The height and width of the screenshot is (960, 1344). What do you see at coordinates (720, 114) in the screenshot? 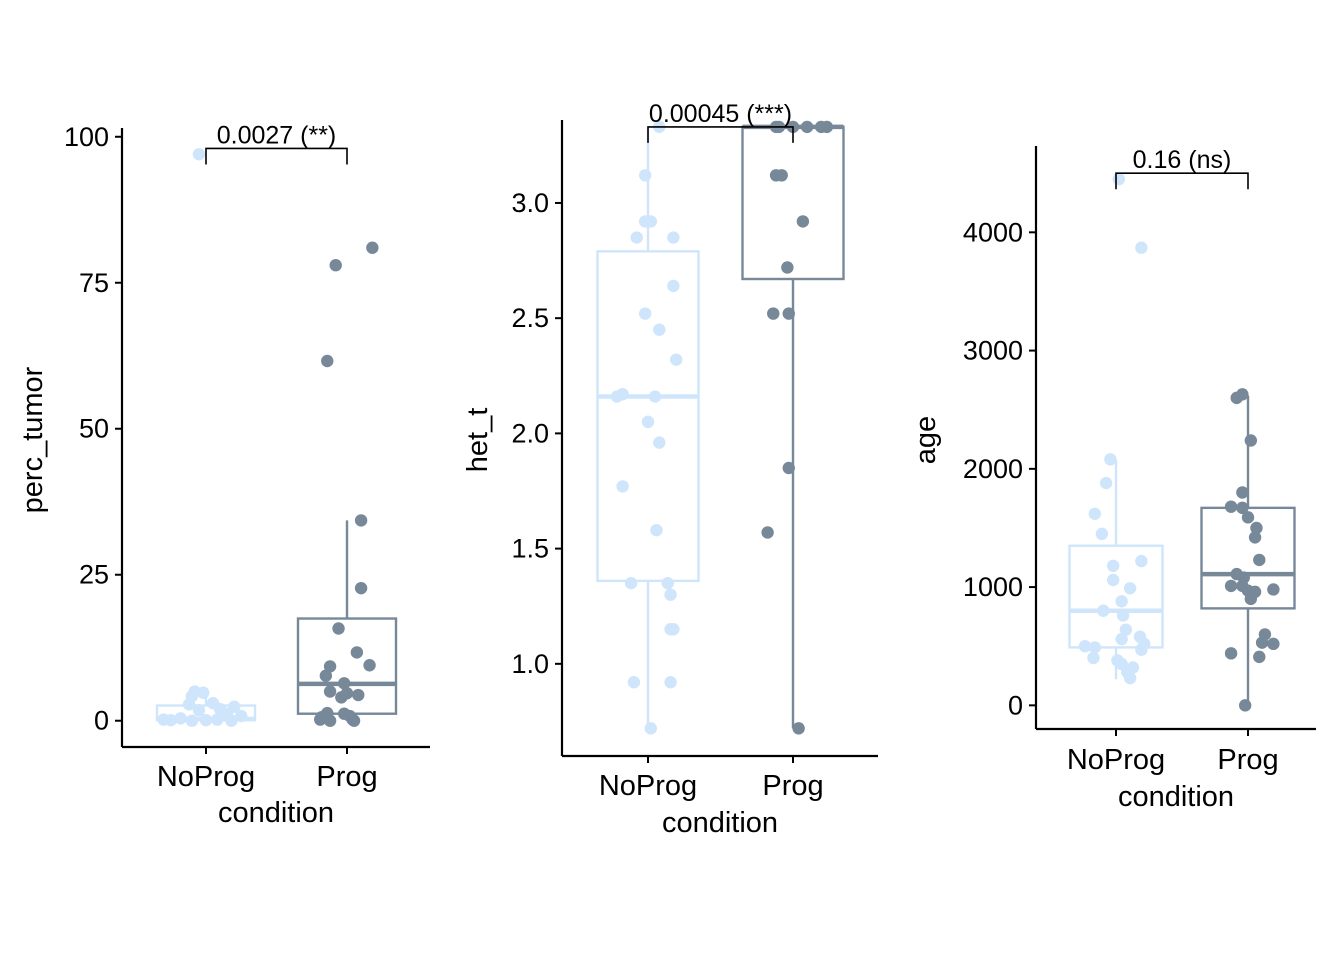
I see `p-value-label: 0.00045 (***)` at bounding box center [720, 114].